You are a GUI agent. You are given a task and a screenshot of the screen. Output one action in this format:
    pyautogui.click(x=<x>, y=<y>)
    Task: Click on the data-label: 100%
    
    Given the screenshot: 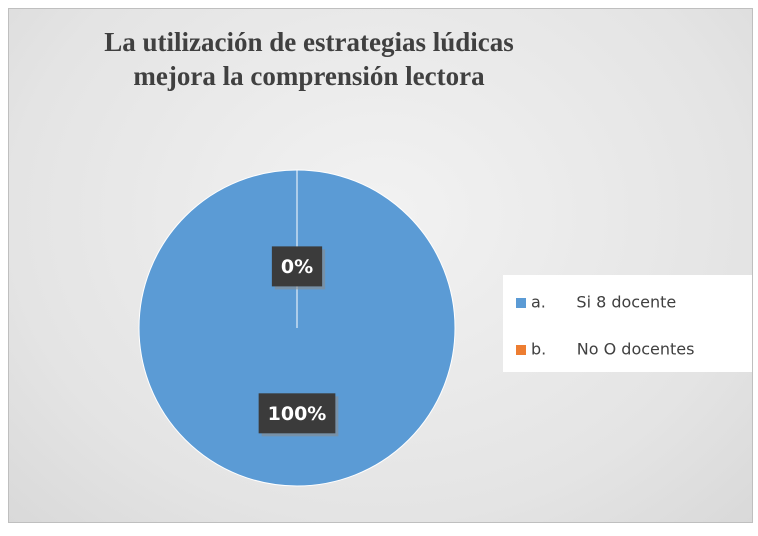 What is the action you would take?
    pyautogui.click(x=298, y=415)
    